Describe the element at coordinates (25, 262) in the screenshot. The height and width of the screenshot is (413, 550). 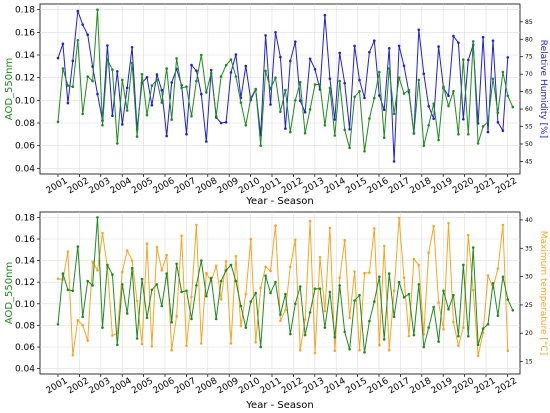
I see `y-tick-label: 0.14` at that location.